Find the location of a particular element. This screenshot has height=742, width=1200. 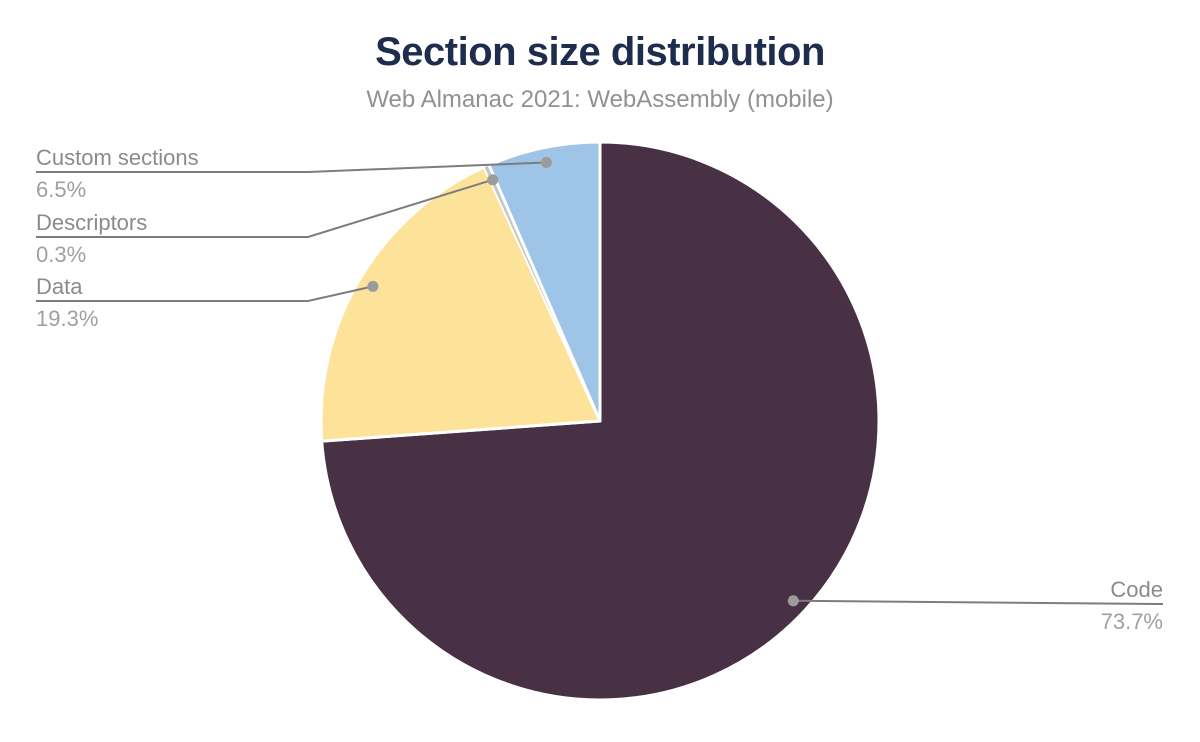

label-descriptors-name: Descriptors is located at coordinates (92, 222).